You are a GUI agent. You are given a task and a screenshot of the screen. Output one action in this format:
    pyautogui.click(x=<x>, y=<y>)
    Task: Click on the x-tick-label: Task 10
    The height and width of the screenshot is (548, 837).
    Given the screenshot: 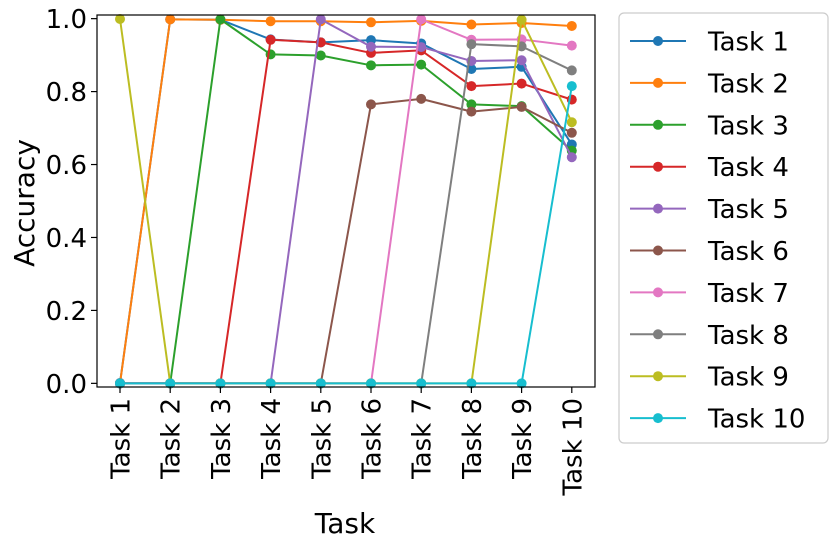 What is the action you would take?
    pyautogui.click(x=573, y=447)
    